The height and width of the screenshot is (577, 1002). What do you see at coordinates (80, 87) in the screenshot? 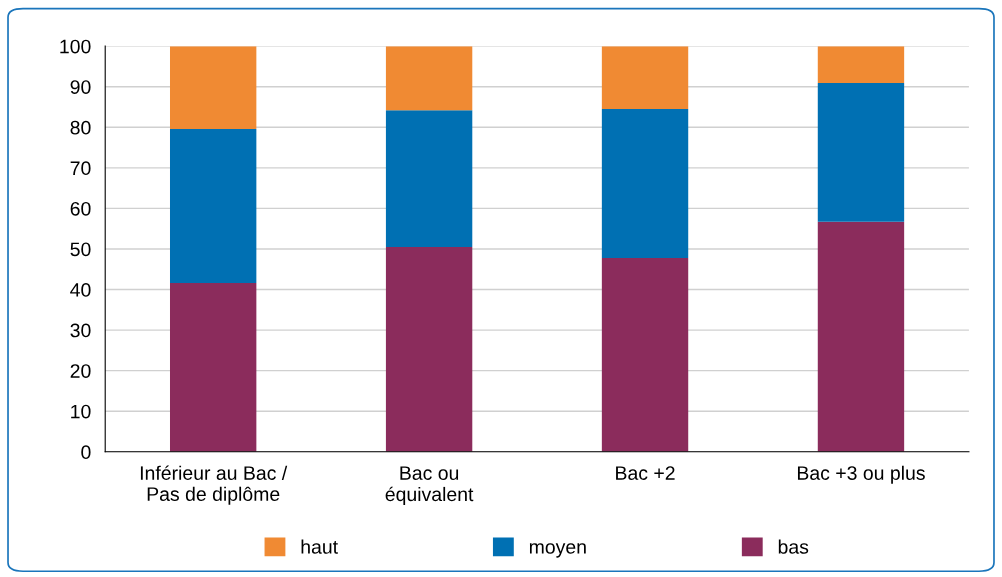
I see `y-tick-label: 90` at bounding box center [80, 87].